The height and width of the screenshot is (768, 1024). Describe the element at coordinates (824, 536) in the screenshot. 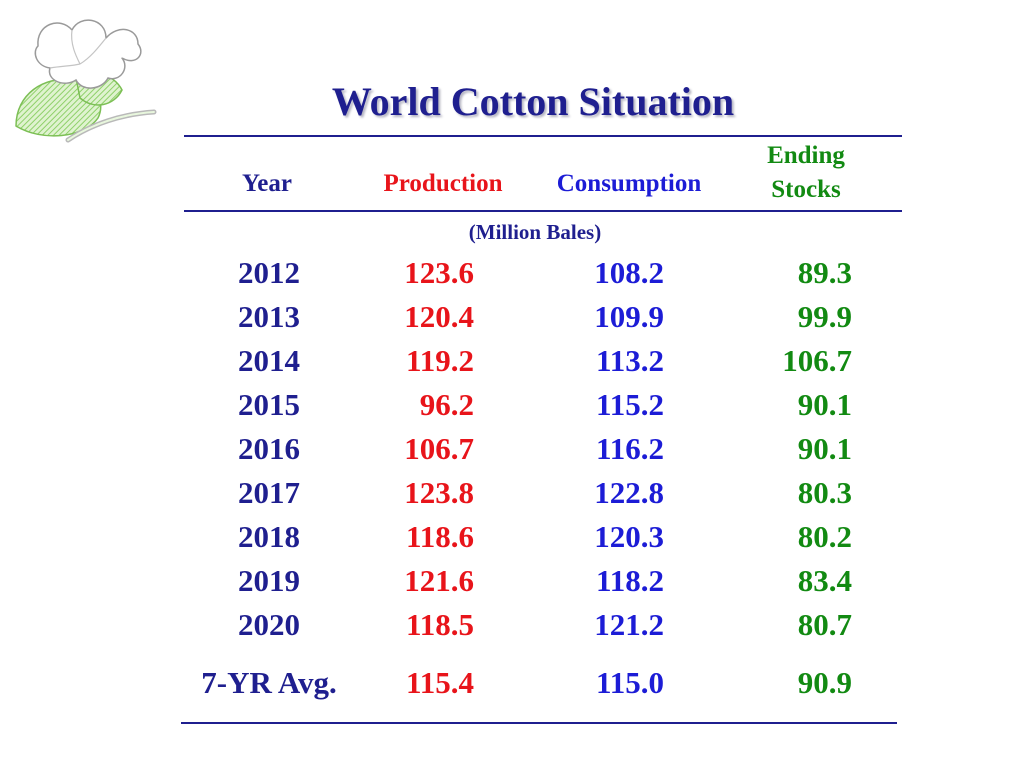

I see `ending-stocks-cell: 80.2` at that location.